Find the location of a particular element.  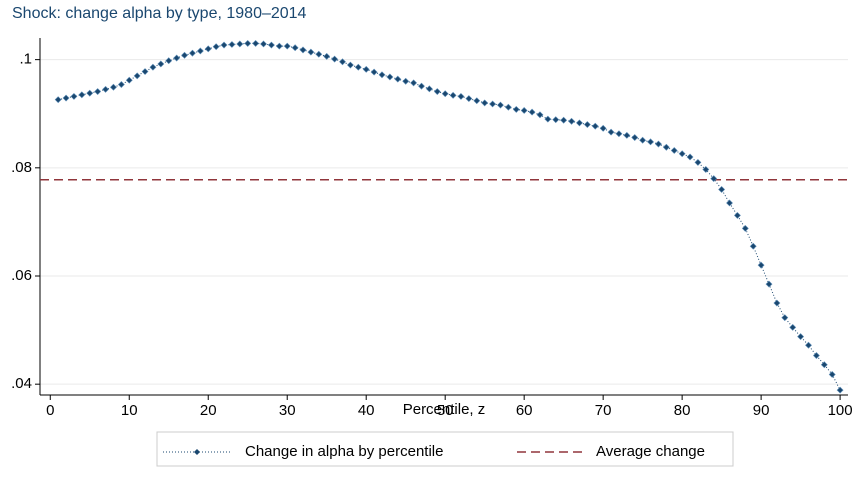

y-tick-label: .1 is located at coordinates (25, 59).